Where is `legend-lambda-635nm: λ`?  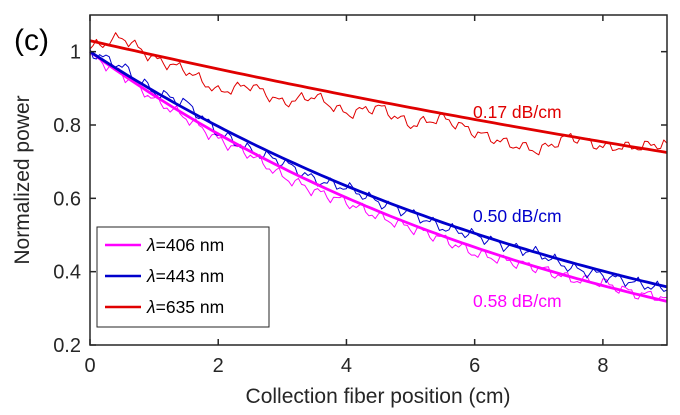 legend-lambda-635nm: λ is located at coordinates (151, 307).